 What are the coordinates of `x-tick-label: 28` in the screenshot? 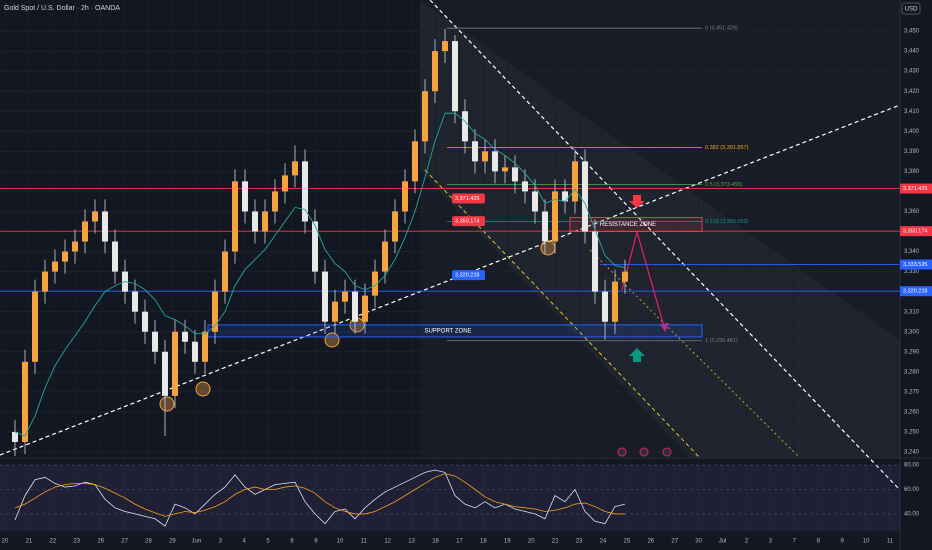 It's located at (148, 542).